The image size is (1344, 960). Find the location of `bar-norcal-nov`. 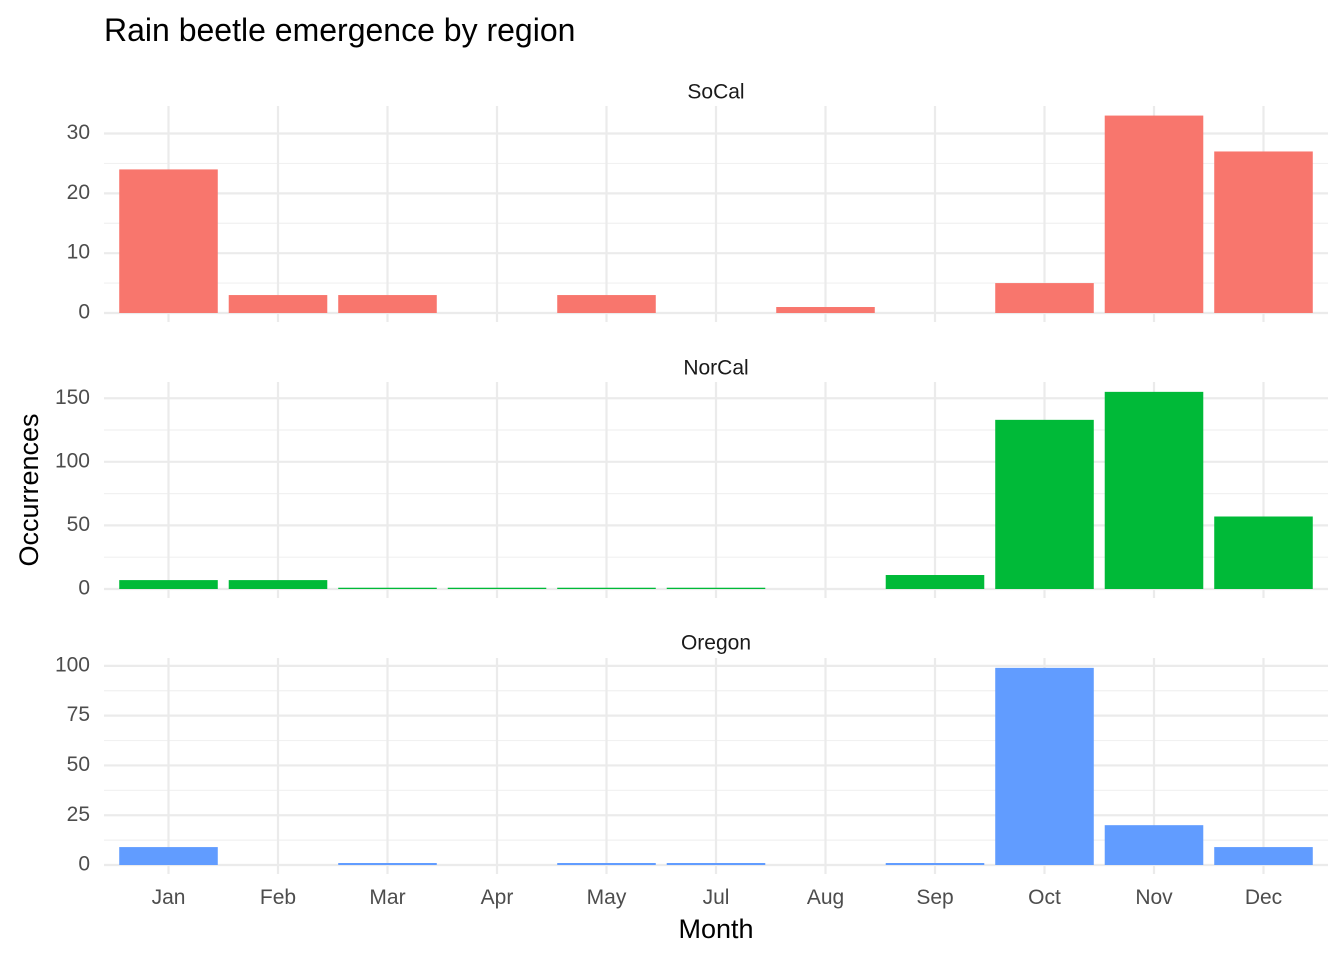

bar-norcal-nov is located at coordinates (1154, 490).